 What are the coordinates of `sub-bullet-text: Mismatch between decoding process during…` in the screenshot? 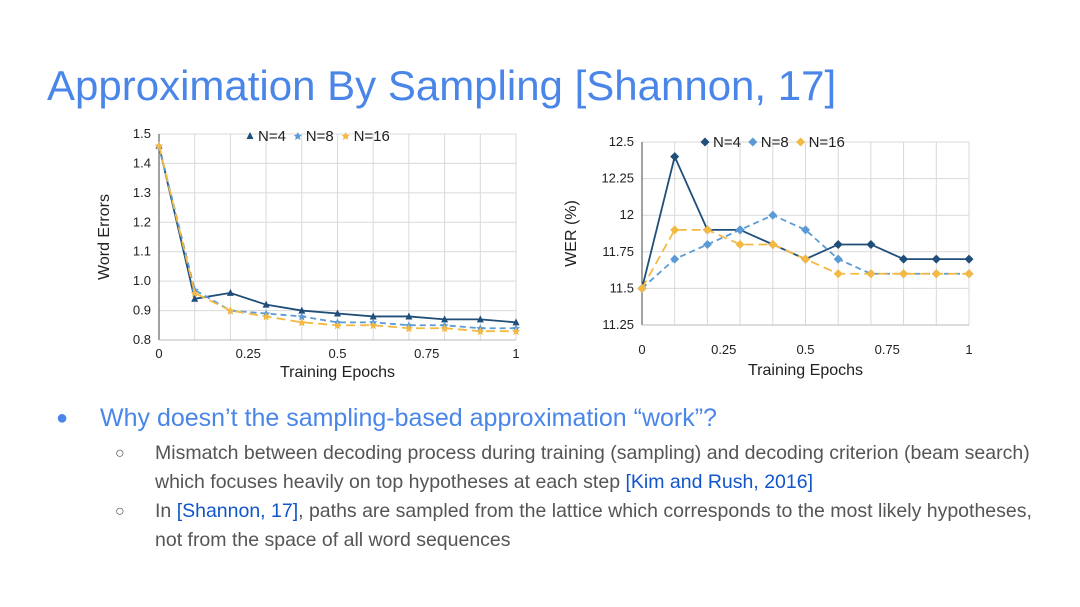 It's located at (592, 467).